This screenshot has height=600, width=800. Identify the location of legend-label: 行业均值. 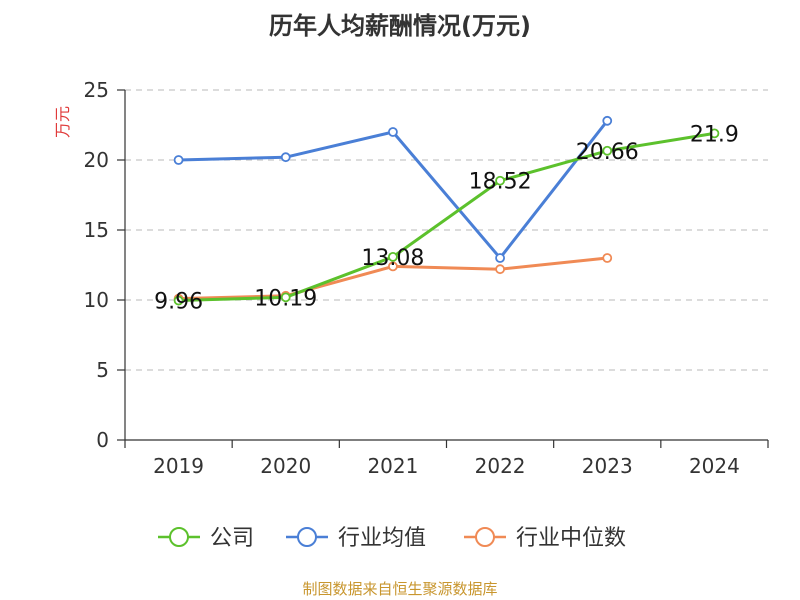
(382, 538).